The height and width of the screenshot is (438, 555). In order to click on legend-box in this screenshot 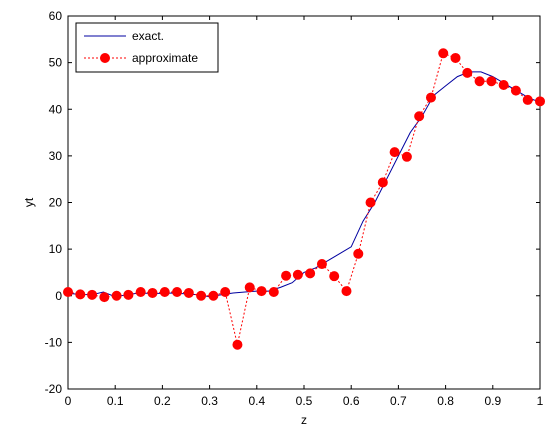, I will do `click(147, 47)`.